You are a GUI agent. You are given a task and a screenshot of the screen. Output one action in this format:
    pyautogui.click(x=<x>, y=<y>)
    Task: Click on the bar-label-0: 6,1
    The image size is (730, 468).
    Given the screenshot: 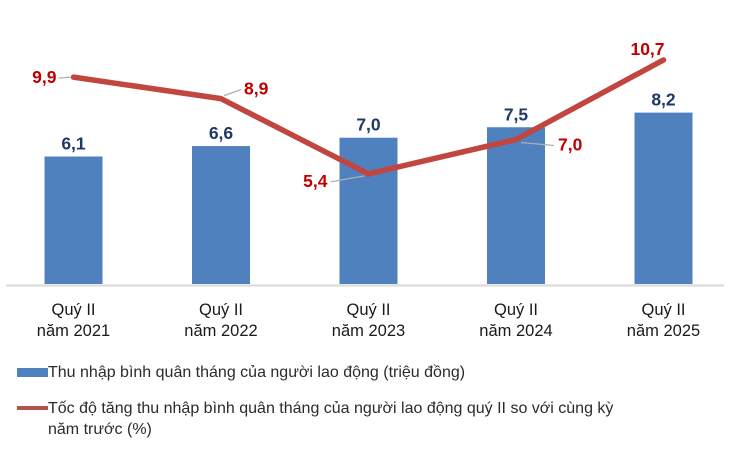 What is the action you would take?
    pyautogui.click(x=73, y=144)
    